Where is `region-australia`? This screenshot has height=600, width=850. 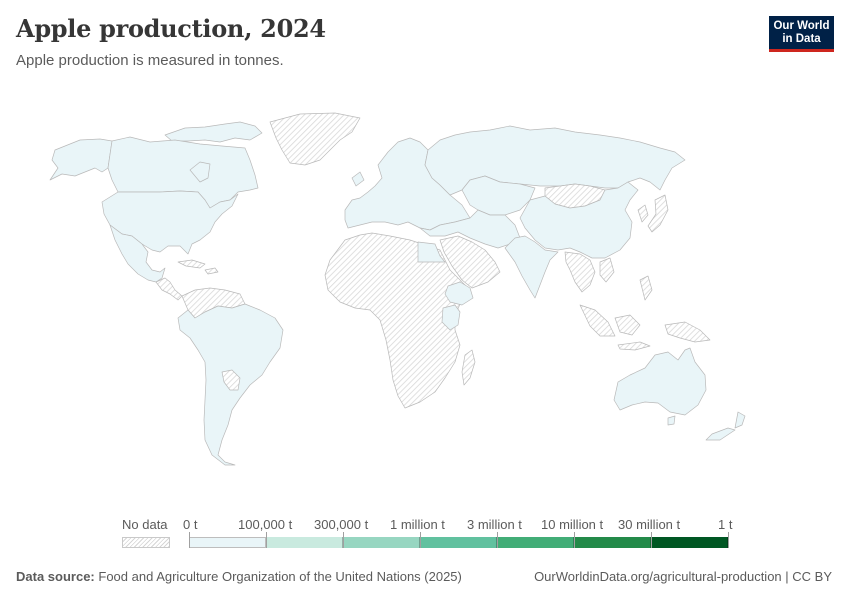
region-australia is located at coordinates (660, 381).